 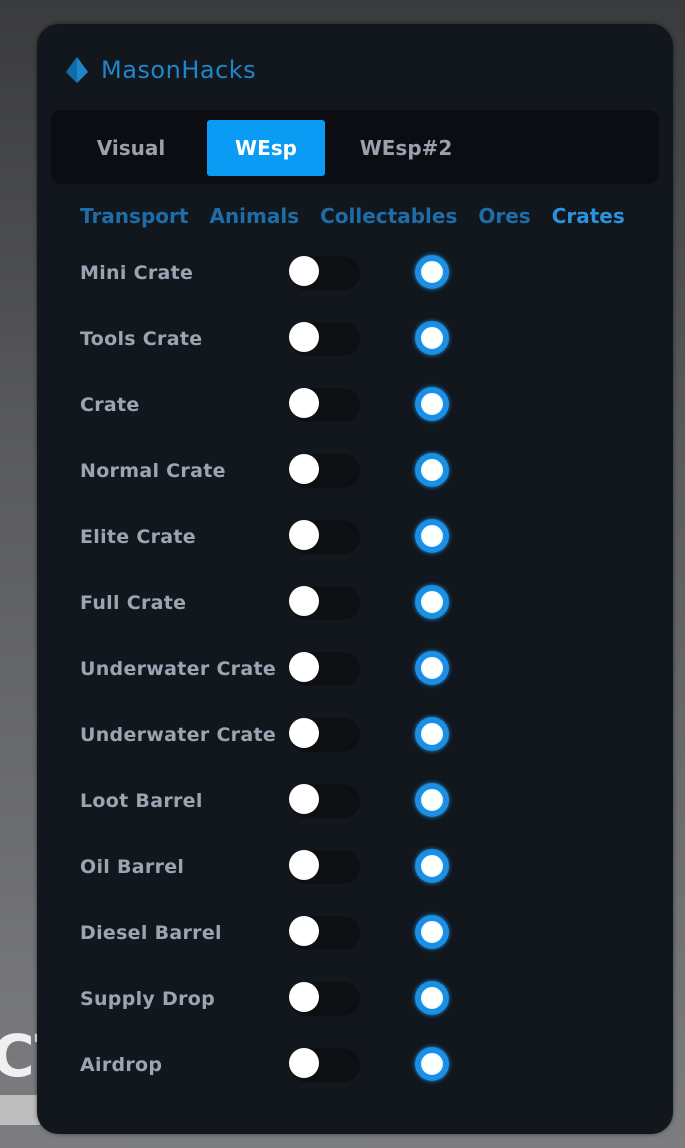 I want to click on list-item: Normal Crate, so click(x=355, y=486).